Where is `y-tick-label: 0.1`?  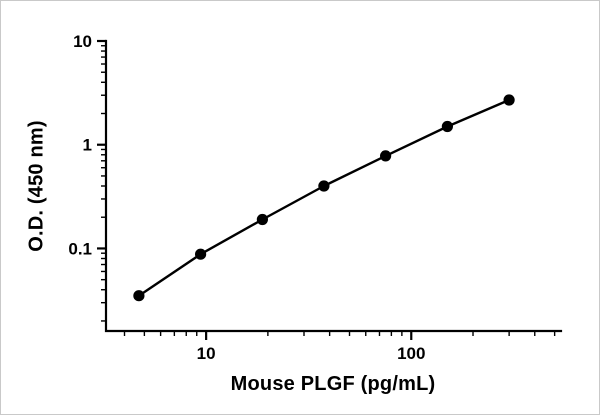
y-tick-label: 0.1 is located at coordinates (80, 248).